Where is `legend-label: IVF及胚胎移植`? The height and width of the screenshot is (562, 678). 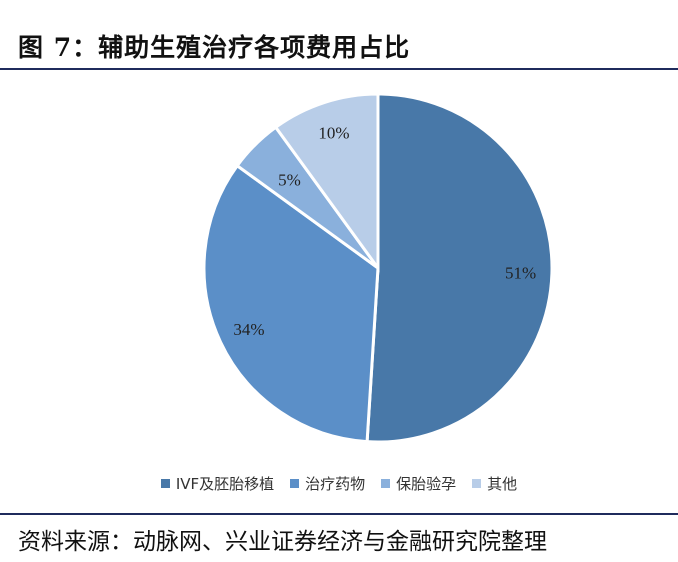
legend-label: IVF及胚胎移植 is located at coordinates (225, 484).